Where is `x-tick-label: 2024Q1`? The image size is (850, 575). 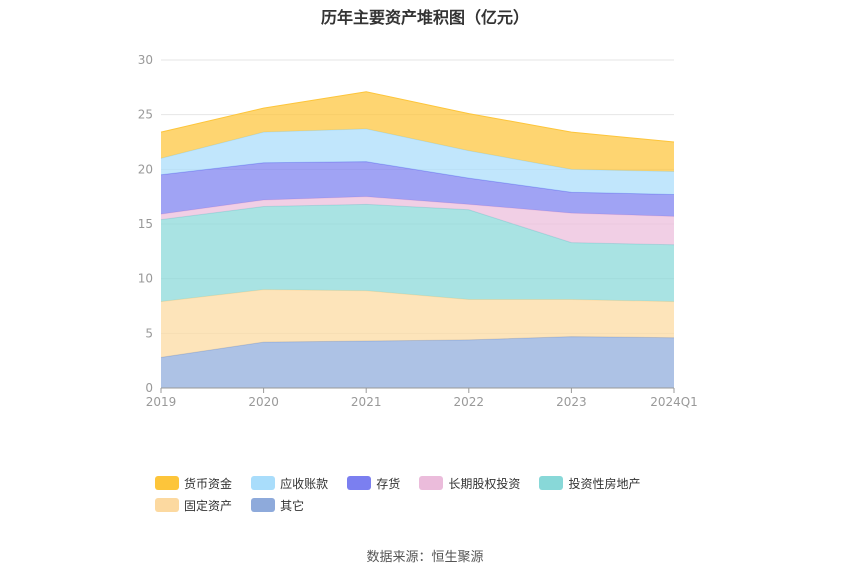
x-tick-label: 2024Q1 is located at coordinates (674, 402).